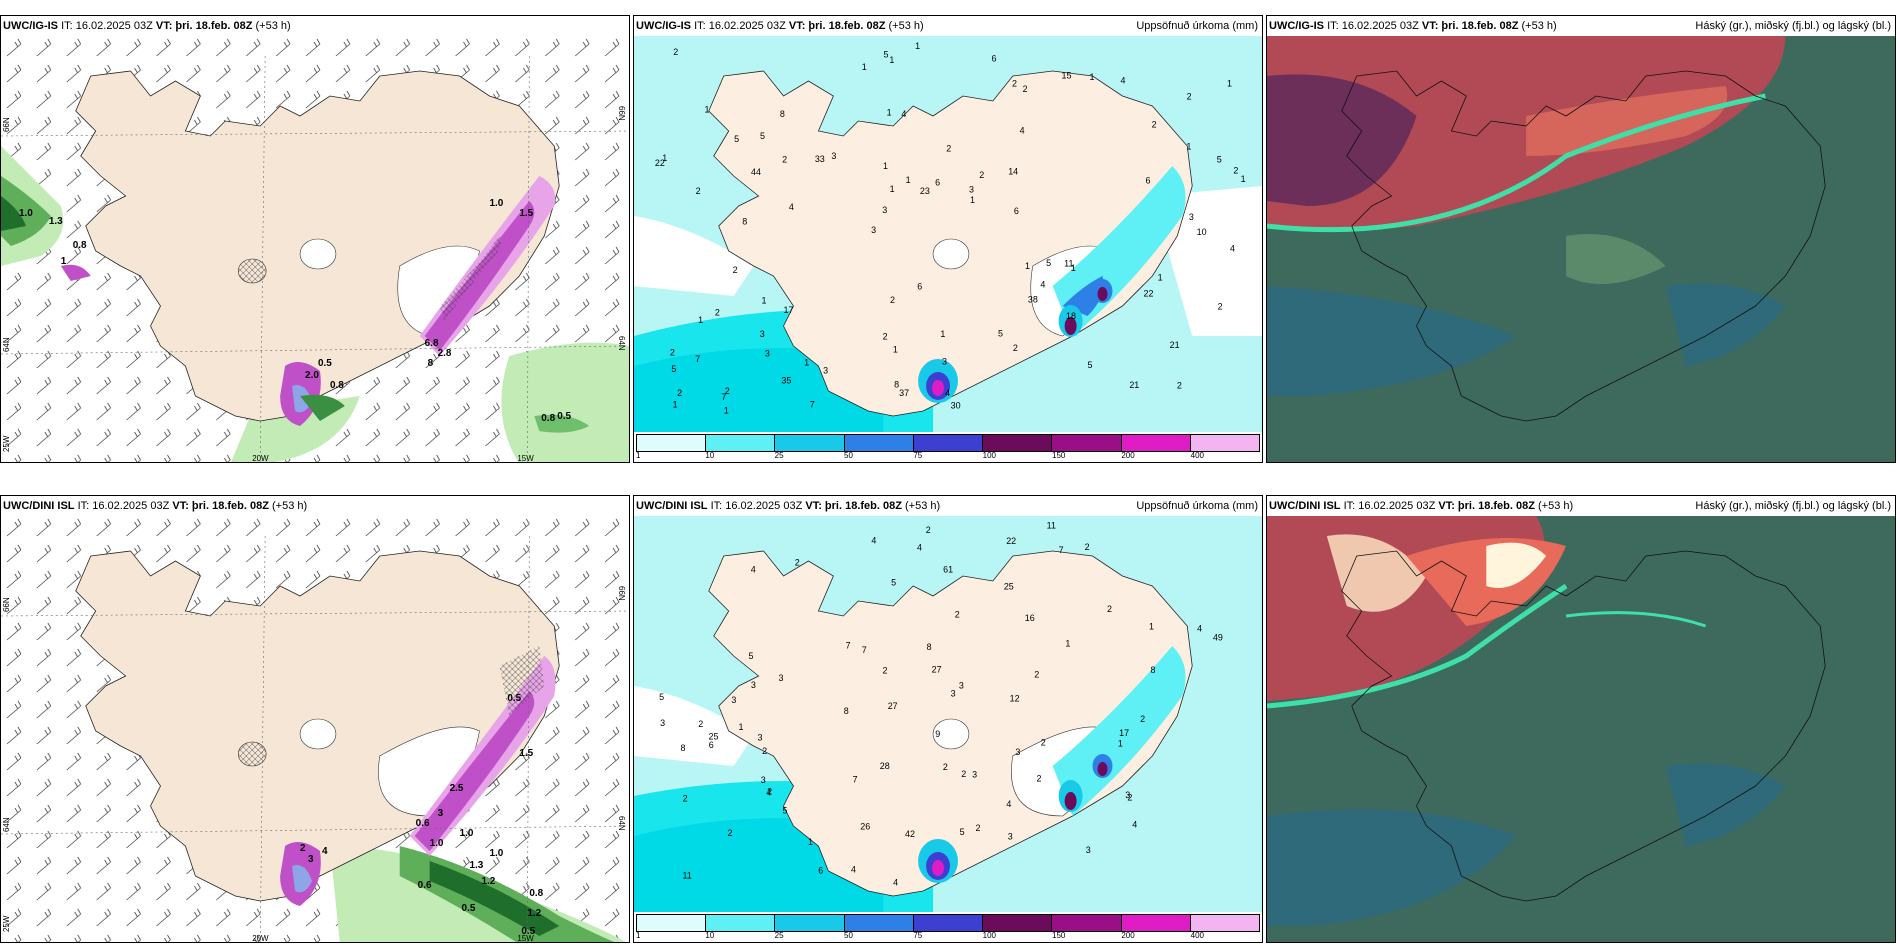 Image resolution: width=1900 pixels, height=950 pixels. What do you see at coordinates (1059, 935) in the screenshot?
I see `colorbar-label: 150` at bounding box center [1059, 935].